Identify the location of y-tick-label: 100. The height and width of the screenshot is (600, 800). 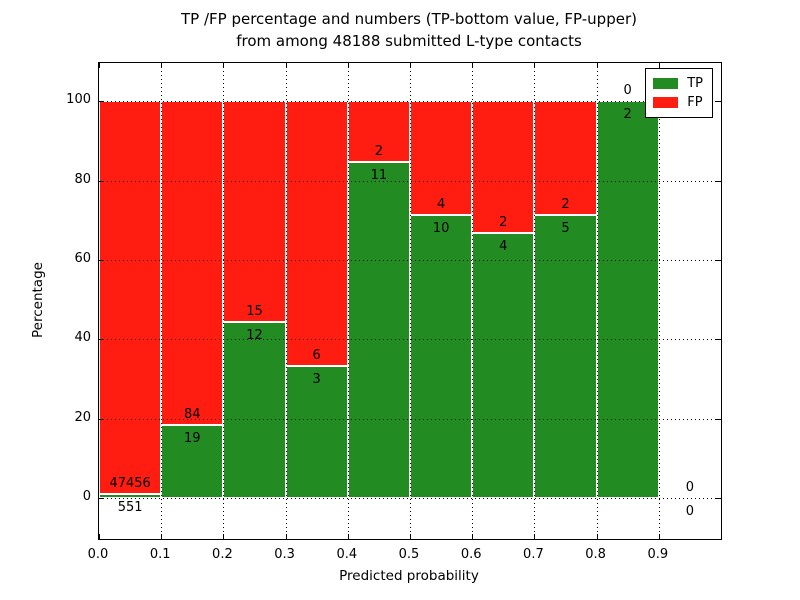
(78, 100).